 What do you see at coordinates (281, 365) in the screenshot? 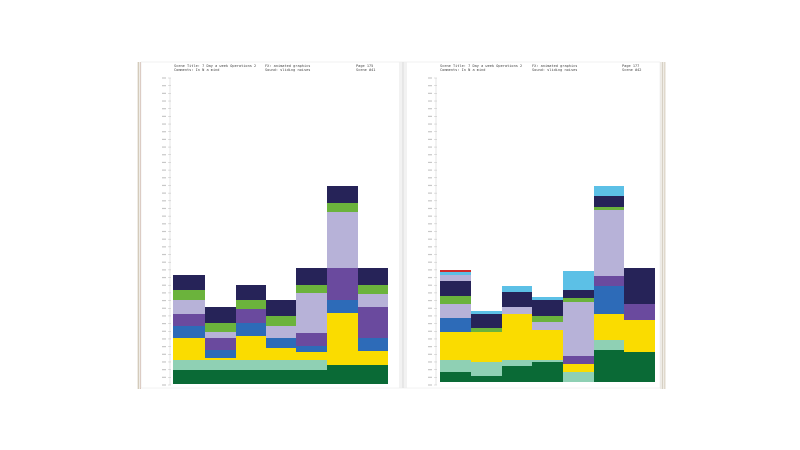
I see `bar-4-segment-mint` at bounding box center [281, 365].